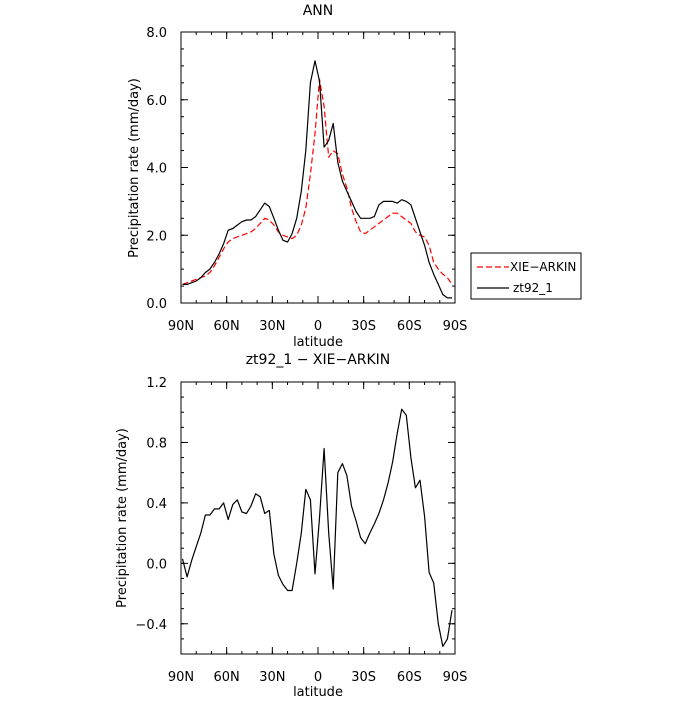 Image resolution: width=700 pixels, height=704 pixels. I want to click on top-x-tick-label: 0, so click(318, 326).